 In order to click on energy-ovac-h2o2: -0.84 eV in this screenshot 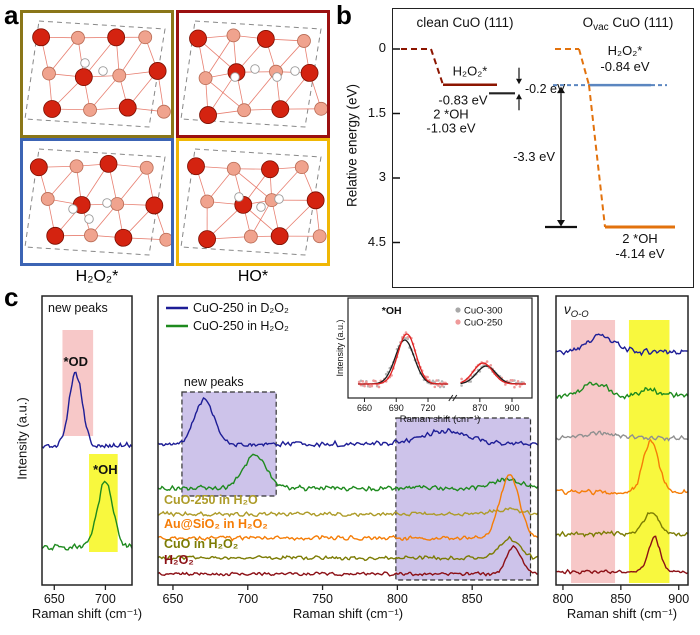, I will do `click(624, 66)`.